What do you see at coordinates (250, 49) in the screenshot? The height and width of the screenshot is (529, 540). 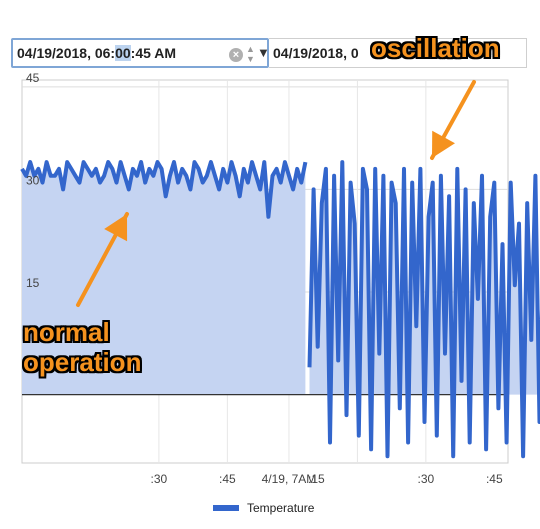 I see `spin-up-icon: ▲` at bounding box center [250, 49].